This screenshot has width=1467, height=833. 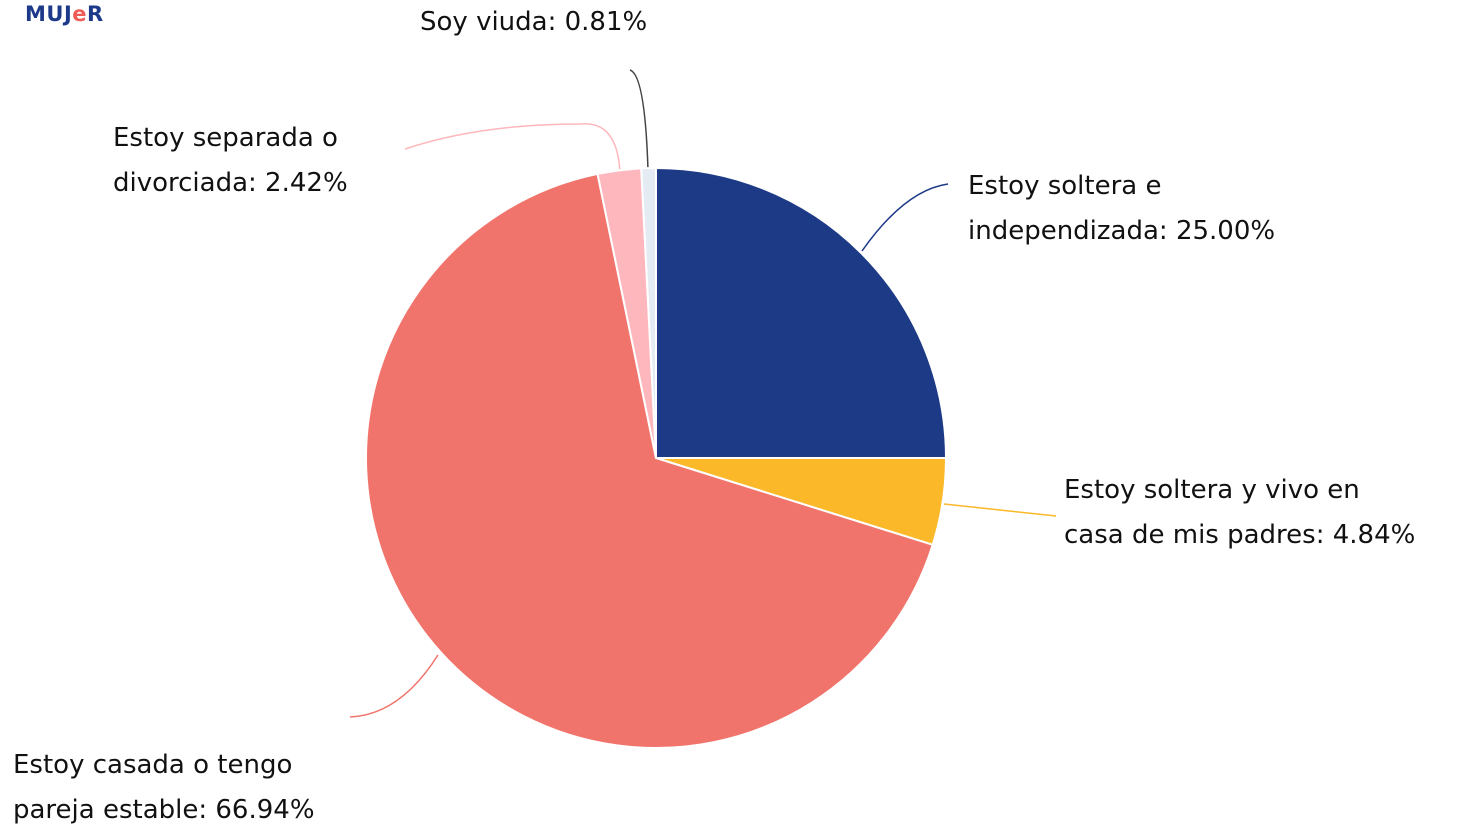 I want to click on slice-label-line: Estoy casada o tengo, so click(x=153, y=765).